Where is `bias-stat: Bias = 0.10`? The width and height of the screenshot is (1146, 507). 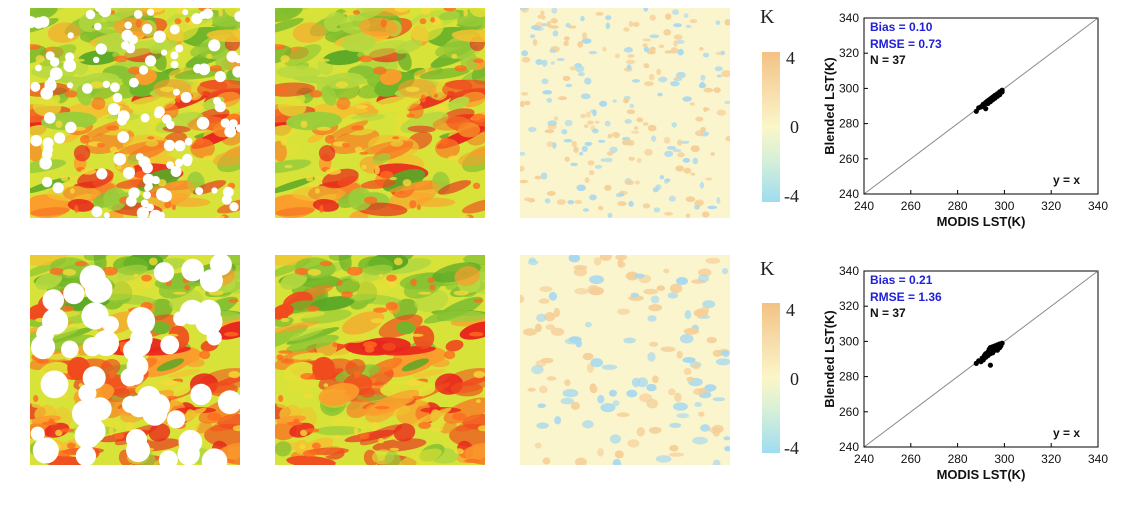 bias-stat: Bias = 0.10 is located at coordinates (901, 27).